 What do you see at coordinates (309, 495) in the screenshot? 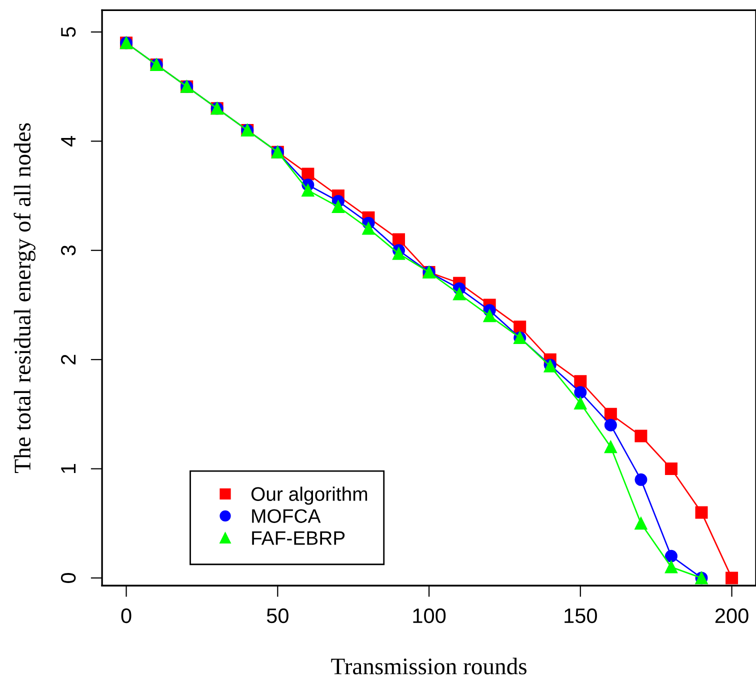
I see `legend-label: Our algorithm` at bounding box center [309, 495].